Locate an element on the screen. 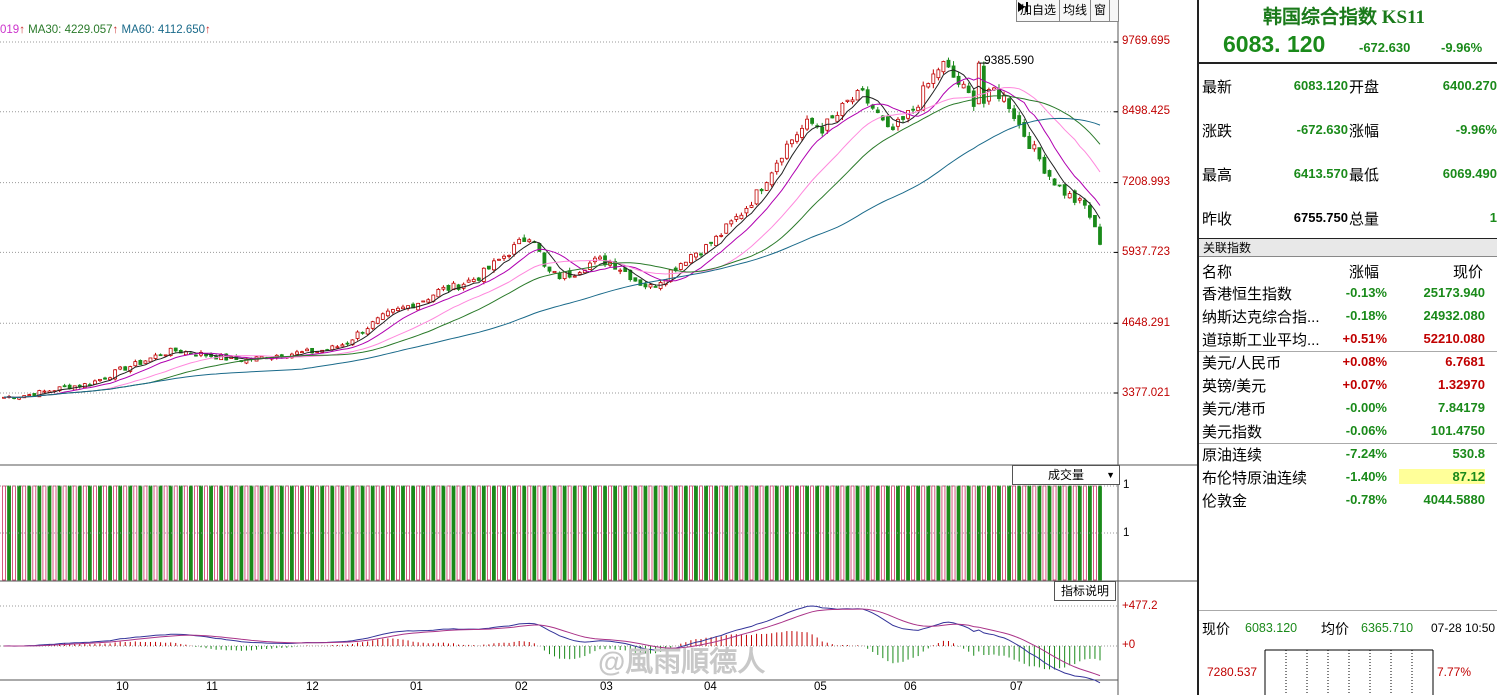  index-title: 韩国综合指数 KS11 is located at coordinates (1344, 17).